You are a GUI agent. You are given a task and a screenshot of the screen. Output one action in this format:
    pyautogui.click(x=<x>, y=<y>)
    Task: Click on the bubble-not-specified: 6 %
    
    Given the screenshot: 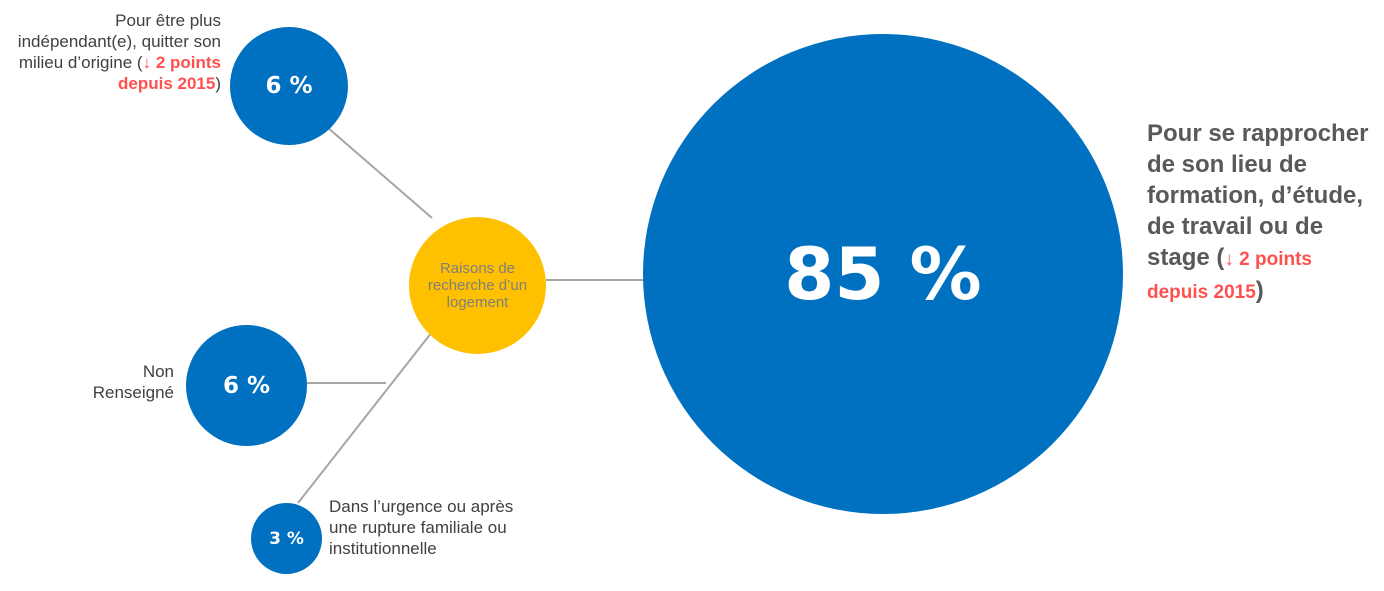 What is the action you would take?
    pyautogui.click(x=246, y=385)
    